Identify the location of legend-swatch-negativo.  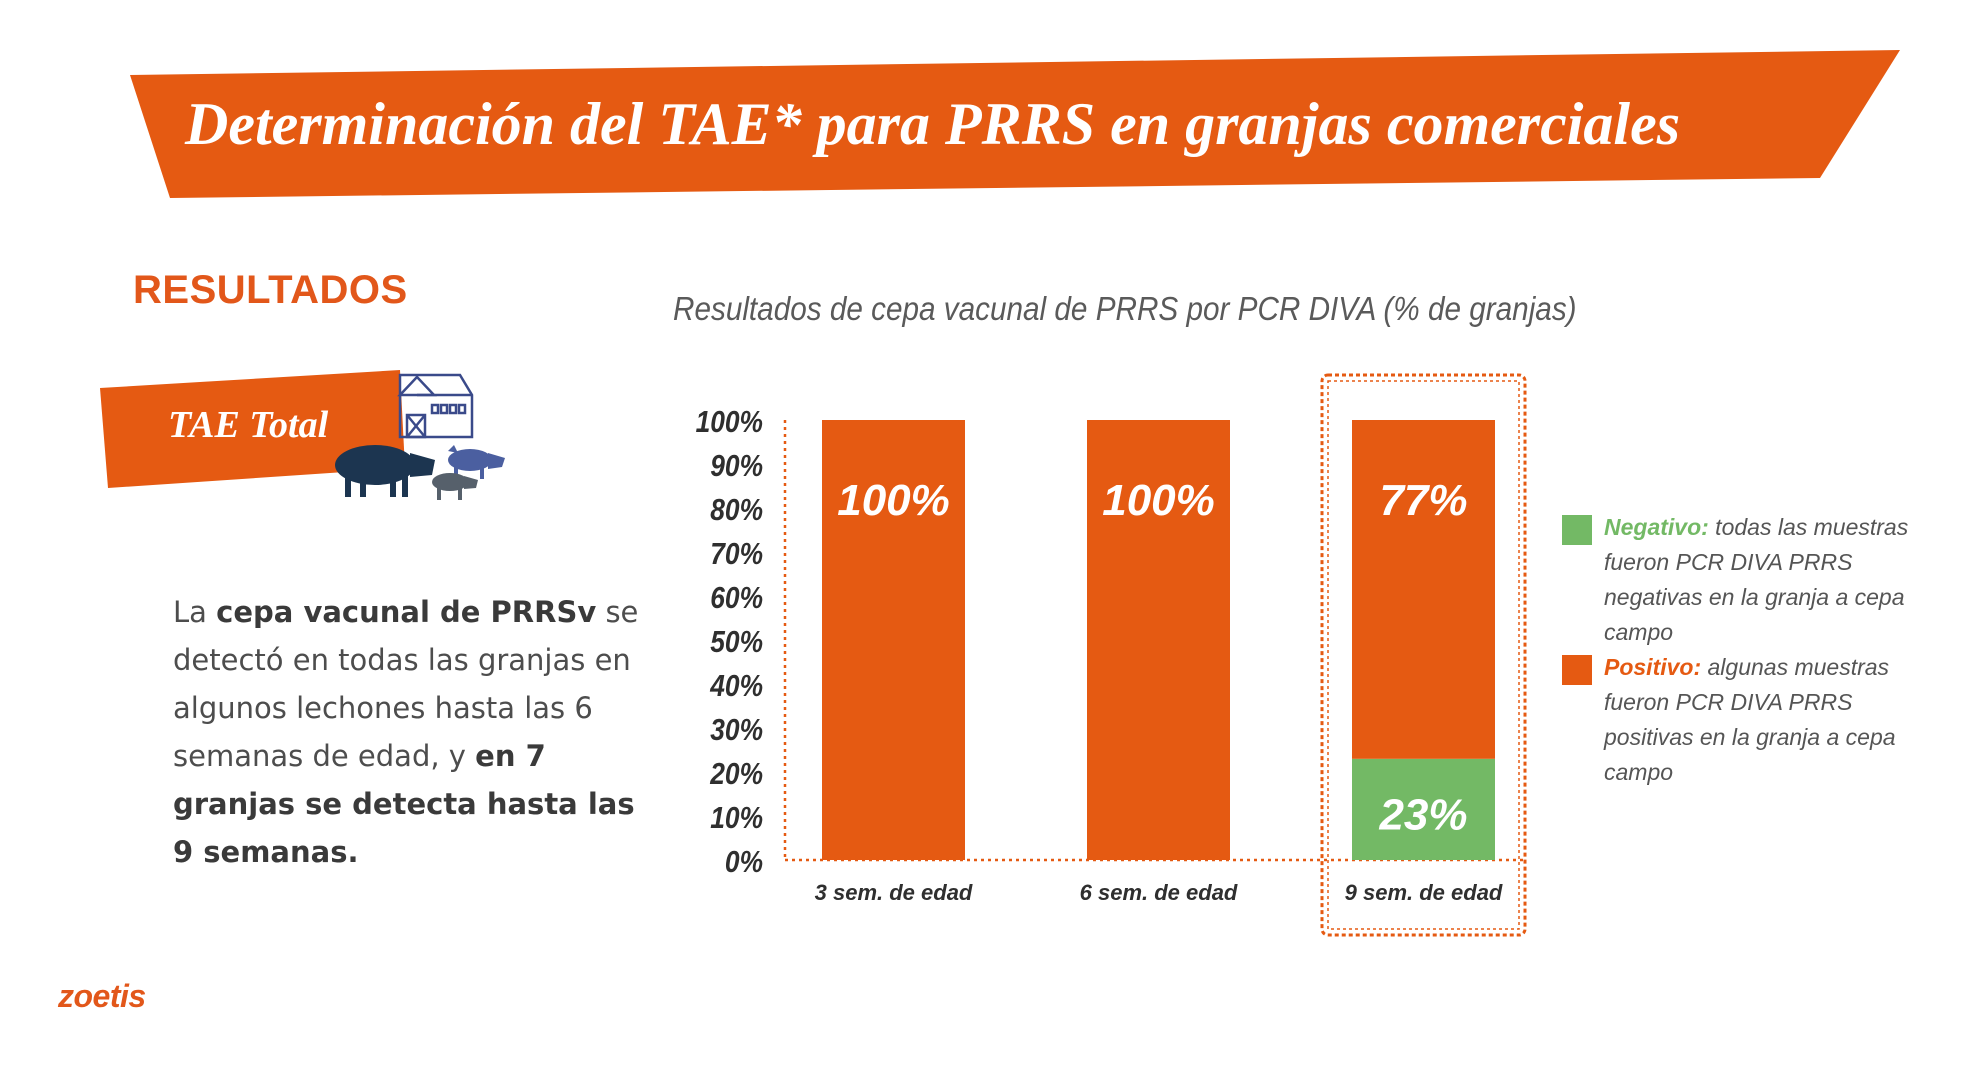
(1577, 530).